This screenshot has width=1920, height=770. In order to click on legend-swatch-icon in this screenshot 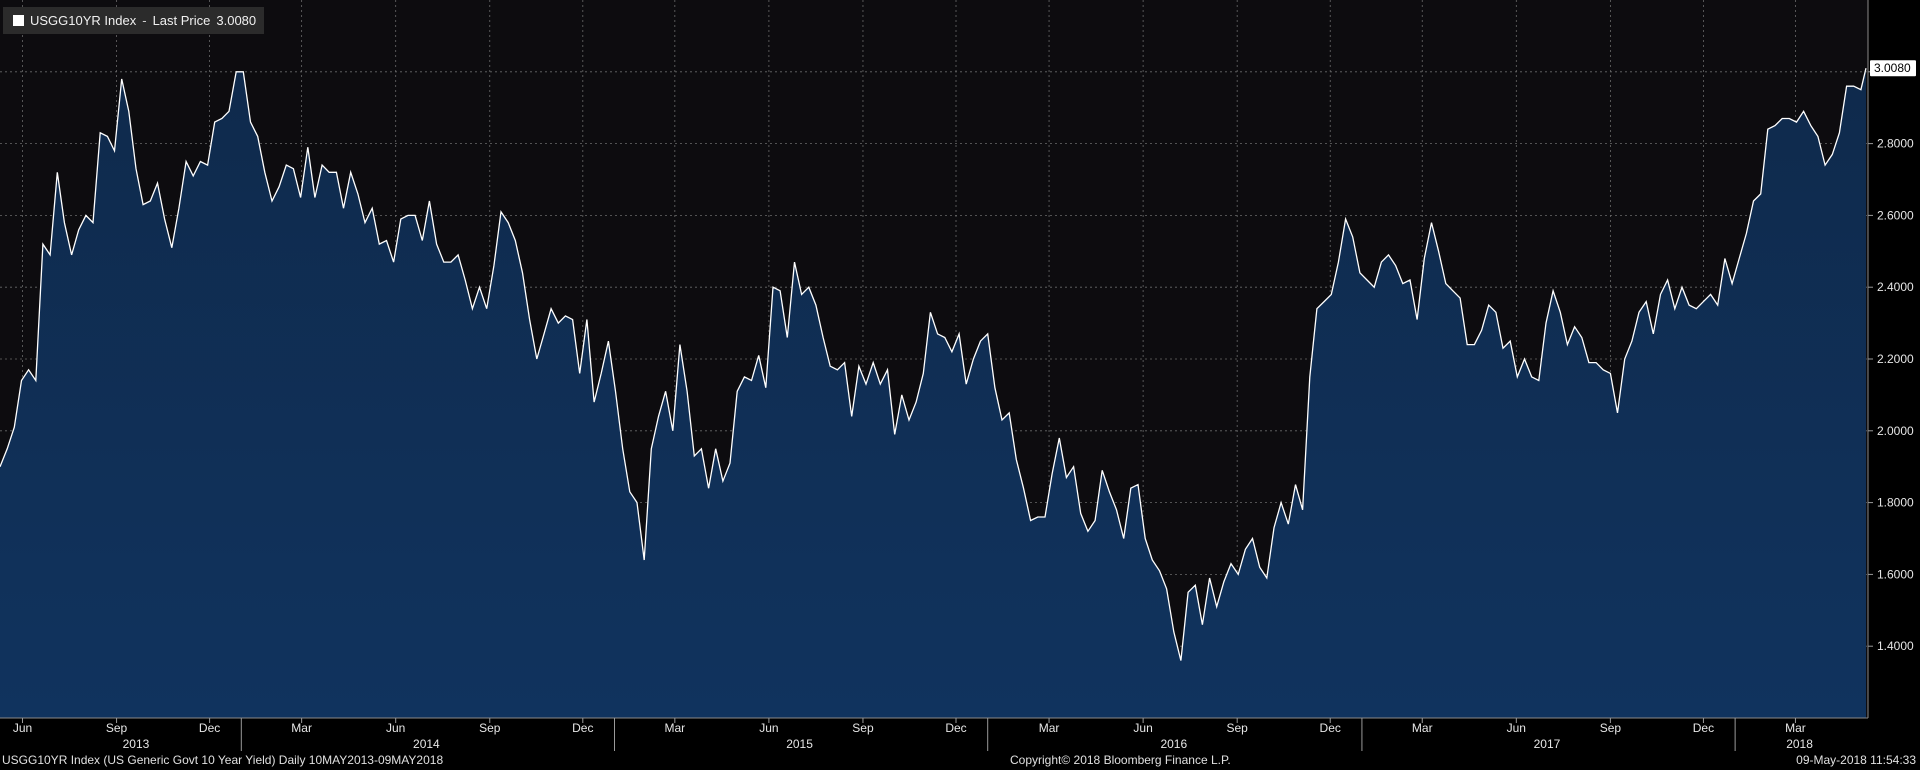, I will do `click(18, 20)`.